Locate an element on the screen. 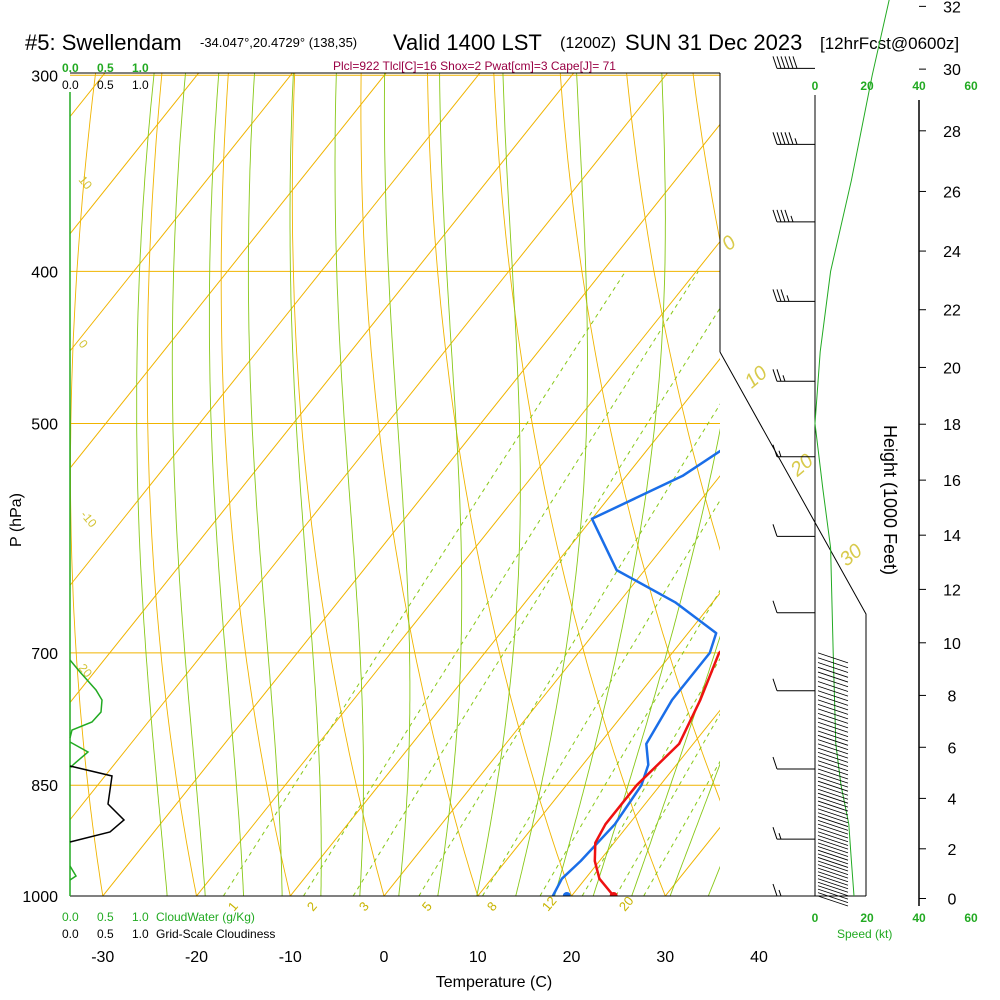 The height and width of the screenshot is (1000, 1000). height-tick-label: 16 is located at coordinates (952, 481).